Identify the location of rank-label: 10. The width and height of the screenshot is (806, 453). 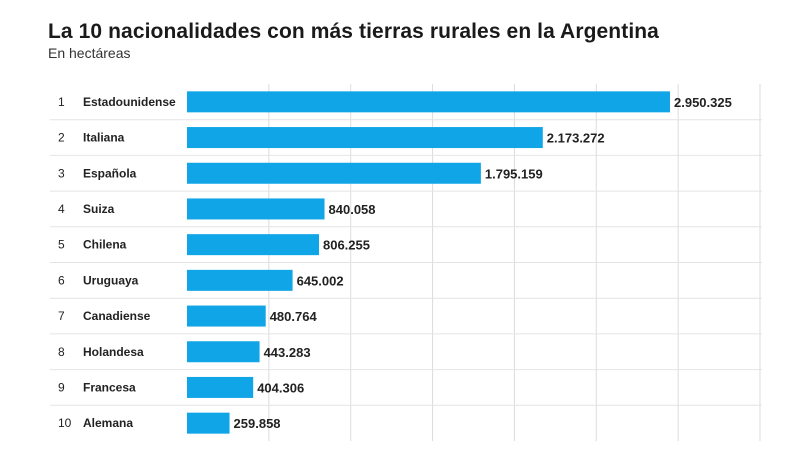
(65, 423).